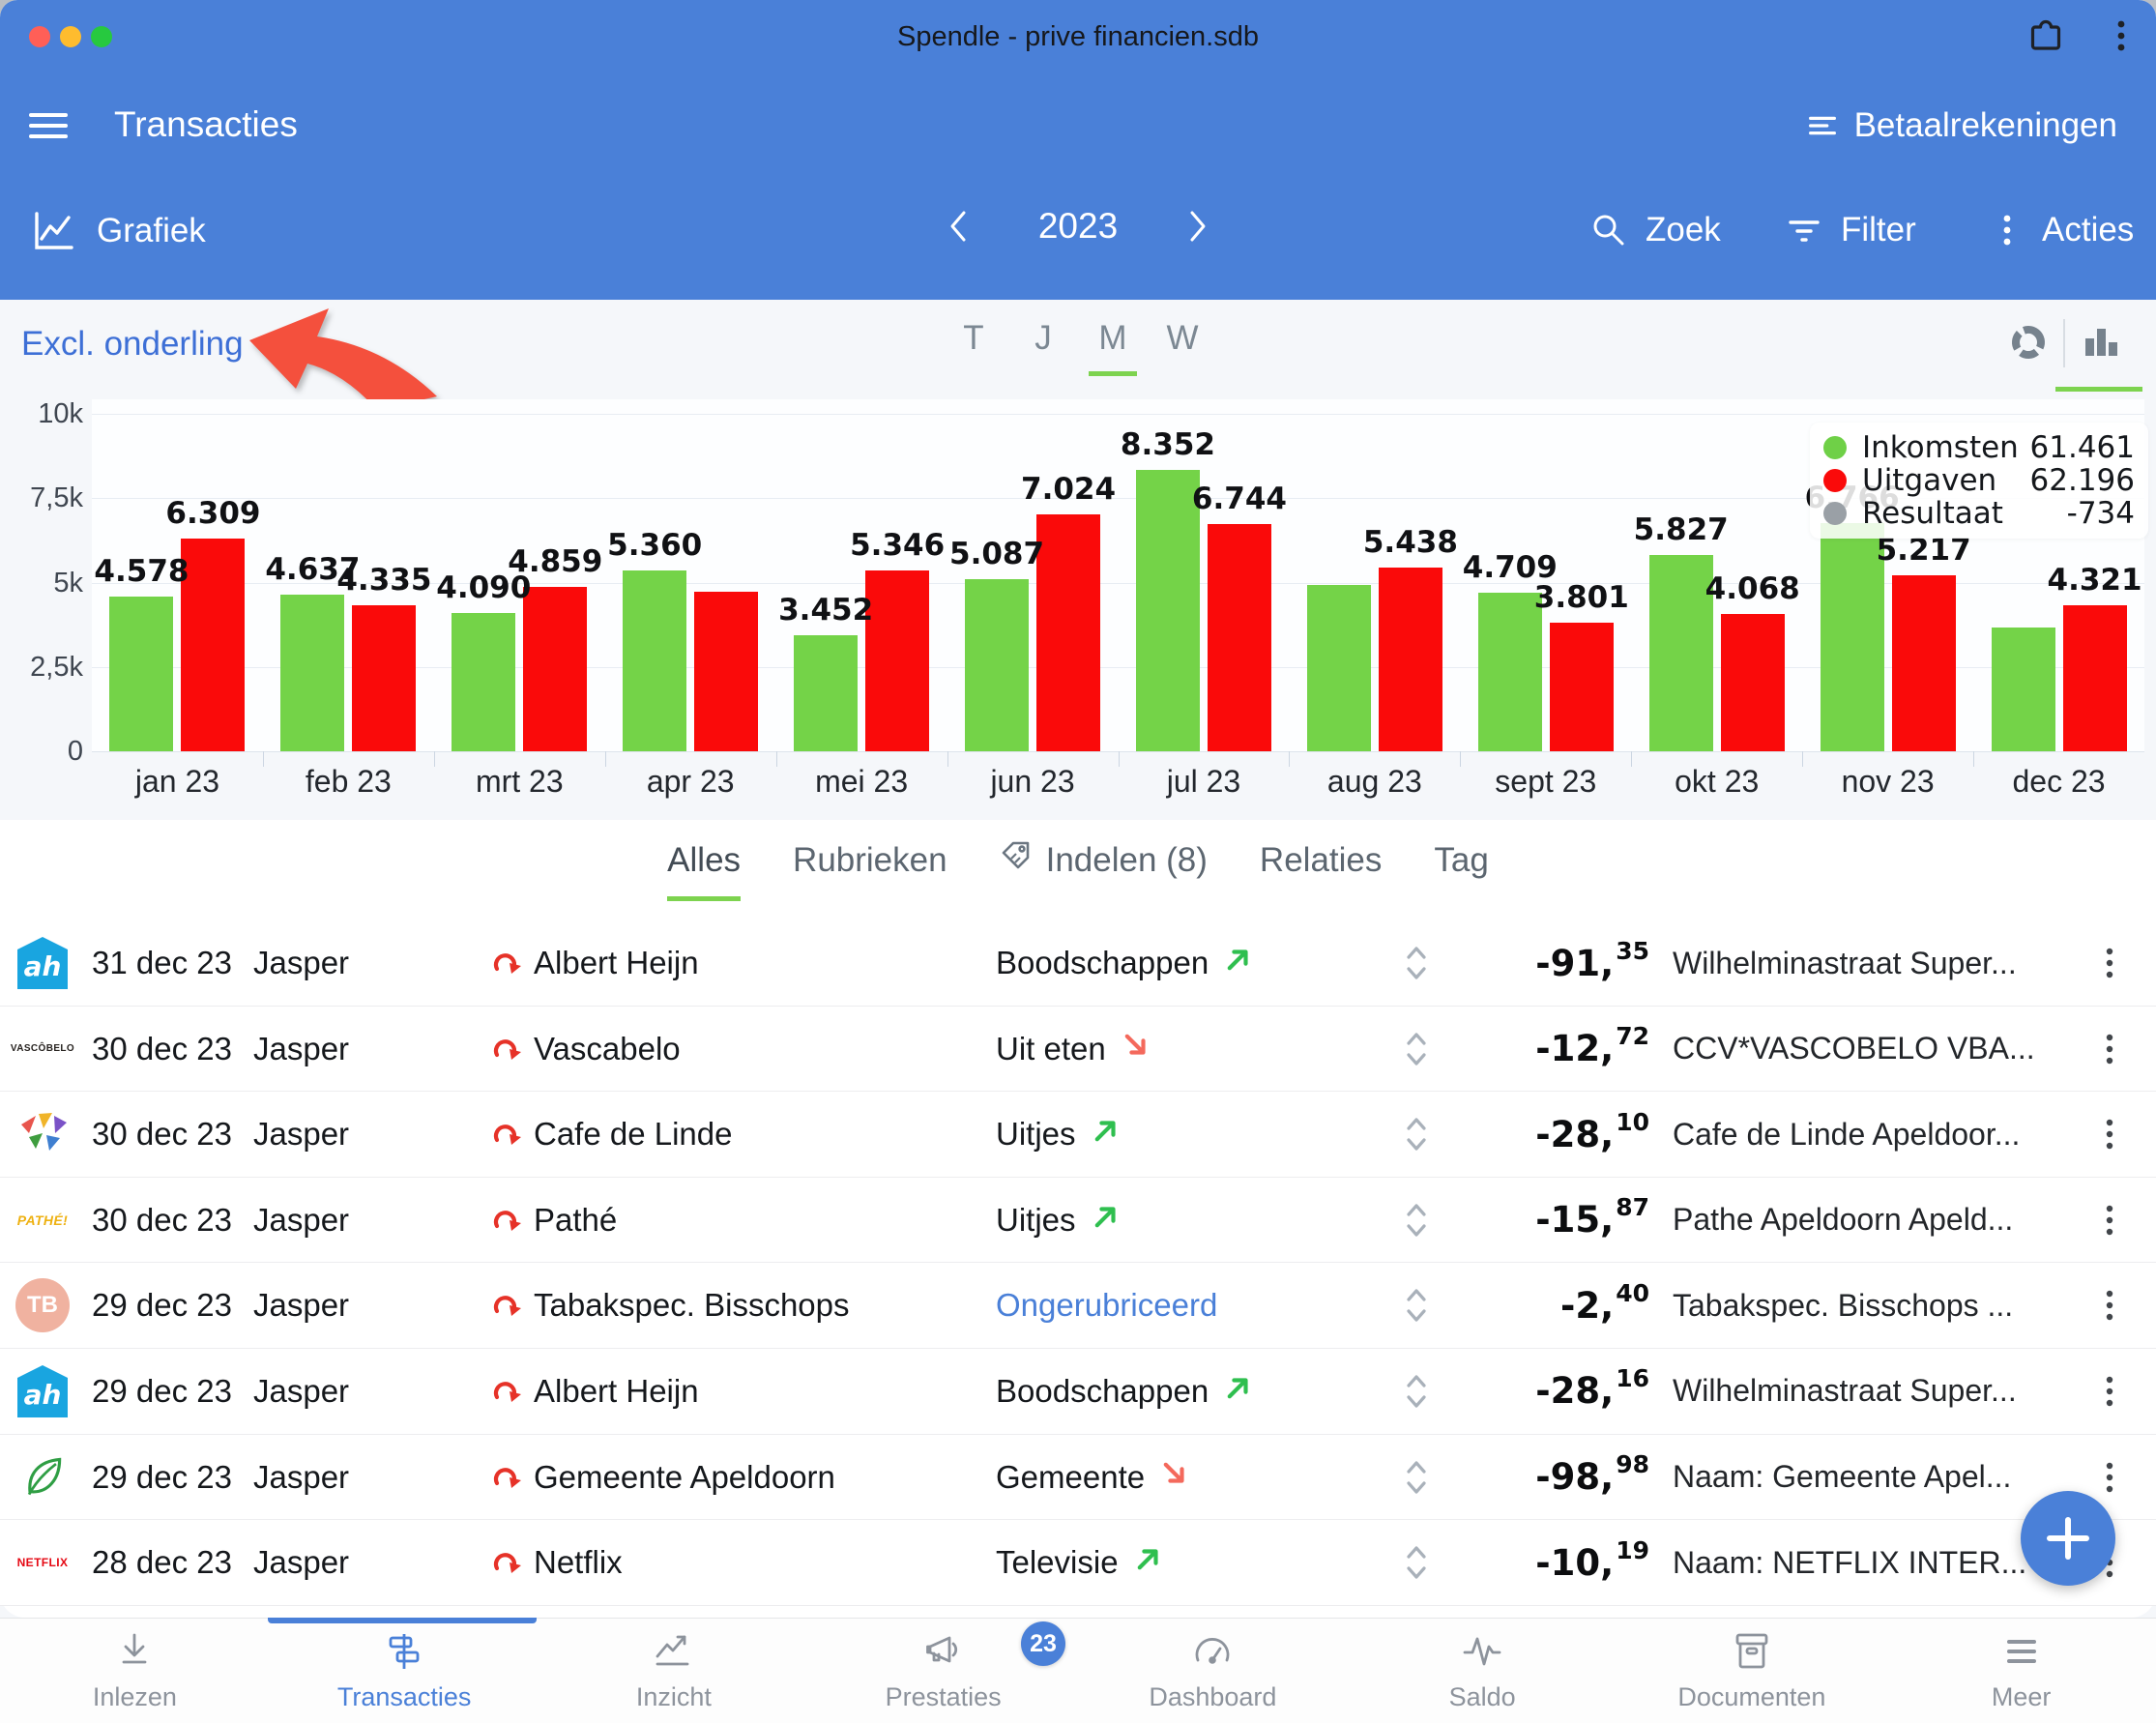 The image size is (2156, 1723). What do you see at coordinates (1849, 230) in the screenshot?
I see `filter-button: Filter` at bounding box center [1849, 230].